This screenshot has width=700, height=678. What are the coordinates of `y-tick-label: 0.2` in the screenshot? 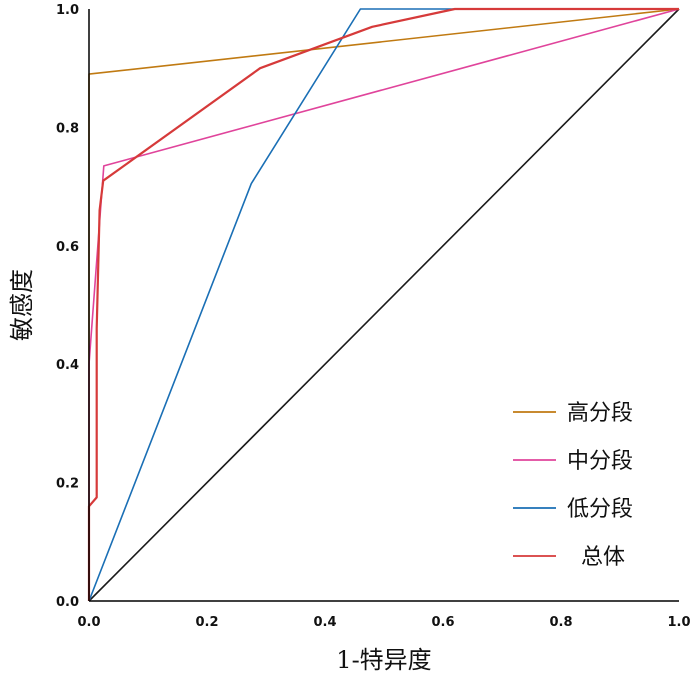 It's located at (67, 484).